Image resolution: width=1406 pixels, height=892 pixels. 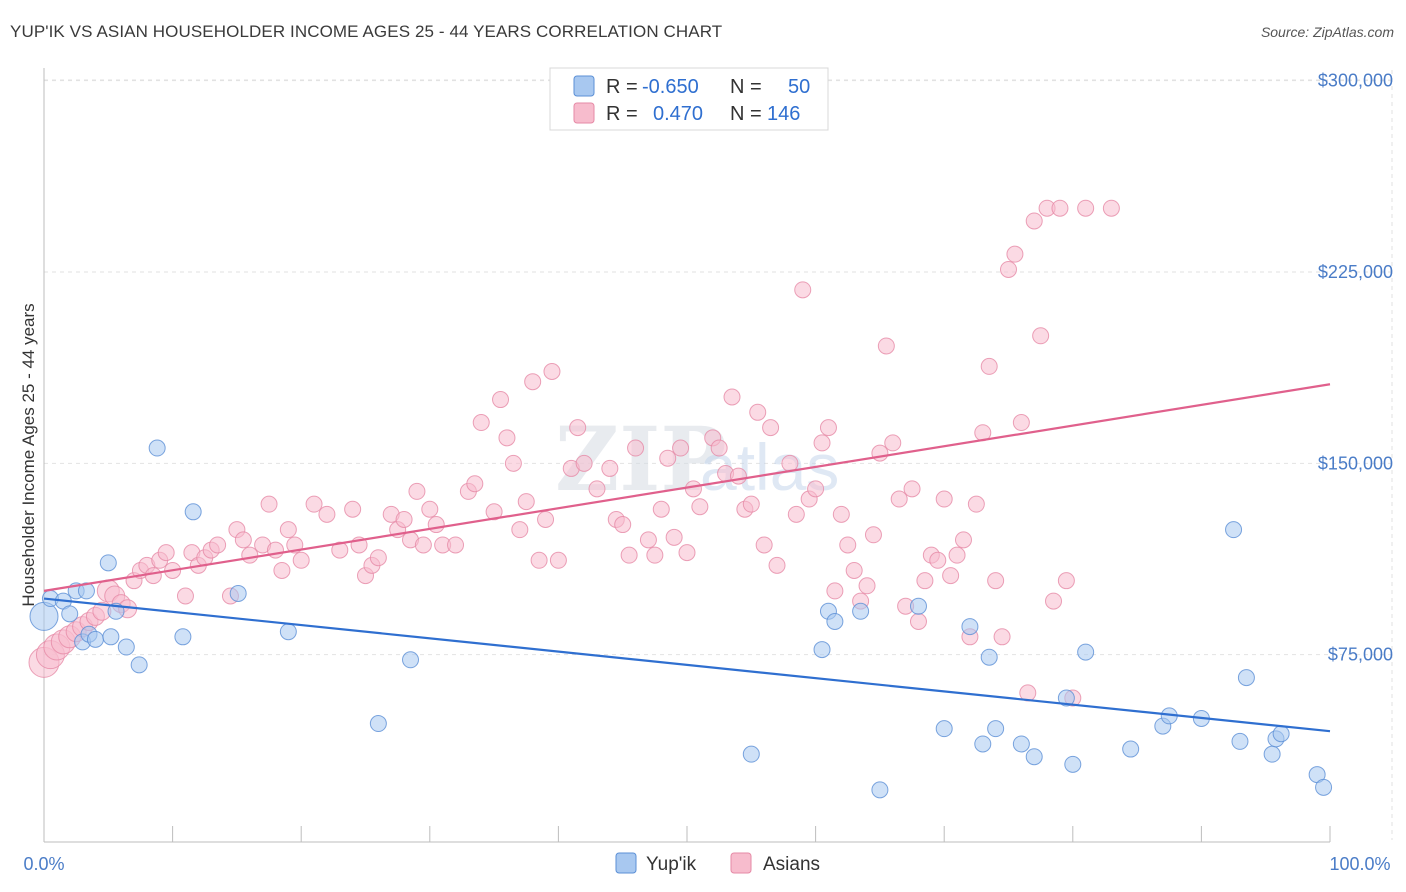 I want to click on legend-r-label-yupik: R =, so click(x=622, y=87).